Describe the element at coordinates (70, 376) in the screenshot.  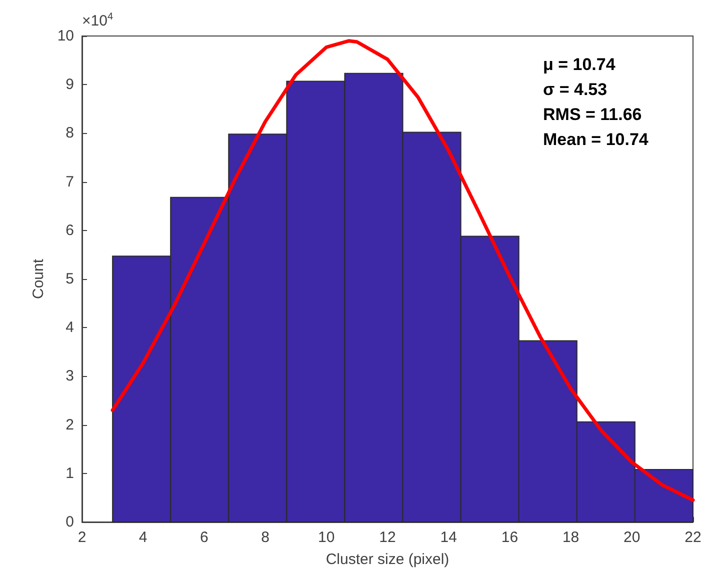
I see `y-tick-label: 3` at that location.